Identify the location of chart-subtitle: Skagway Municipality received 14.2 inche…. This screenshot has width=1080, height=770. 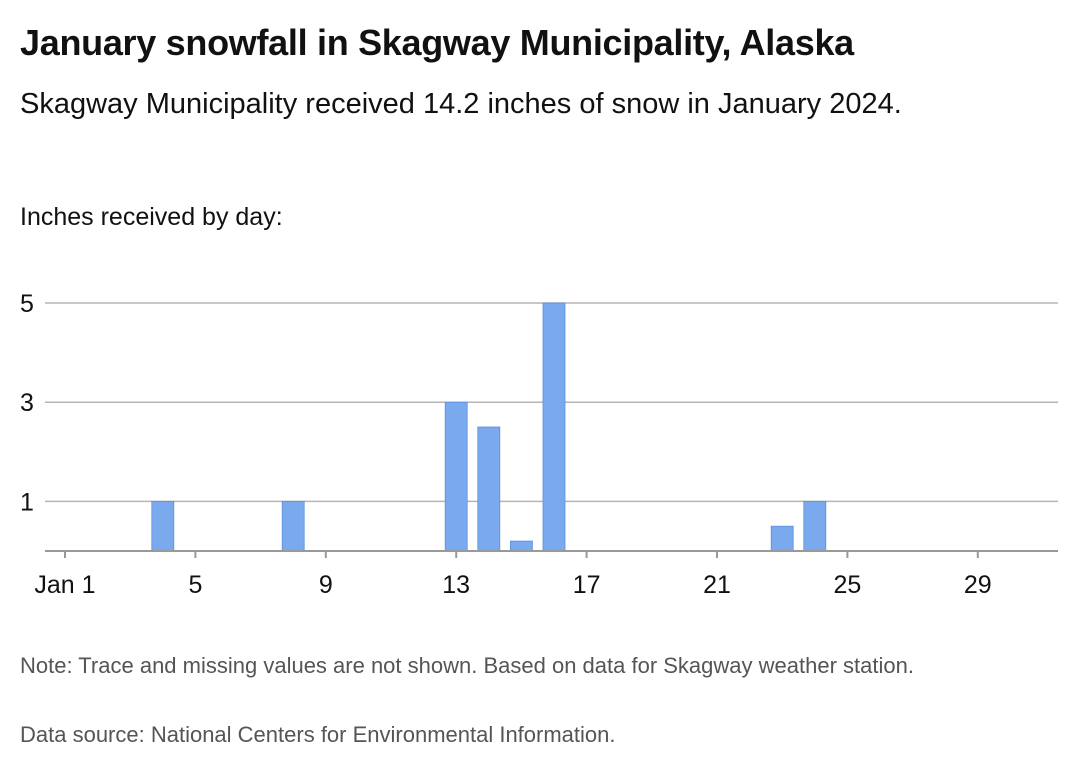
(461, 104).